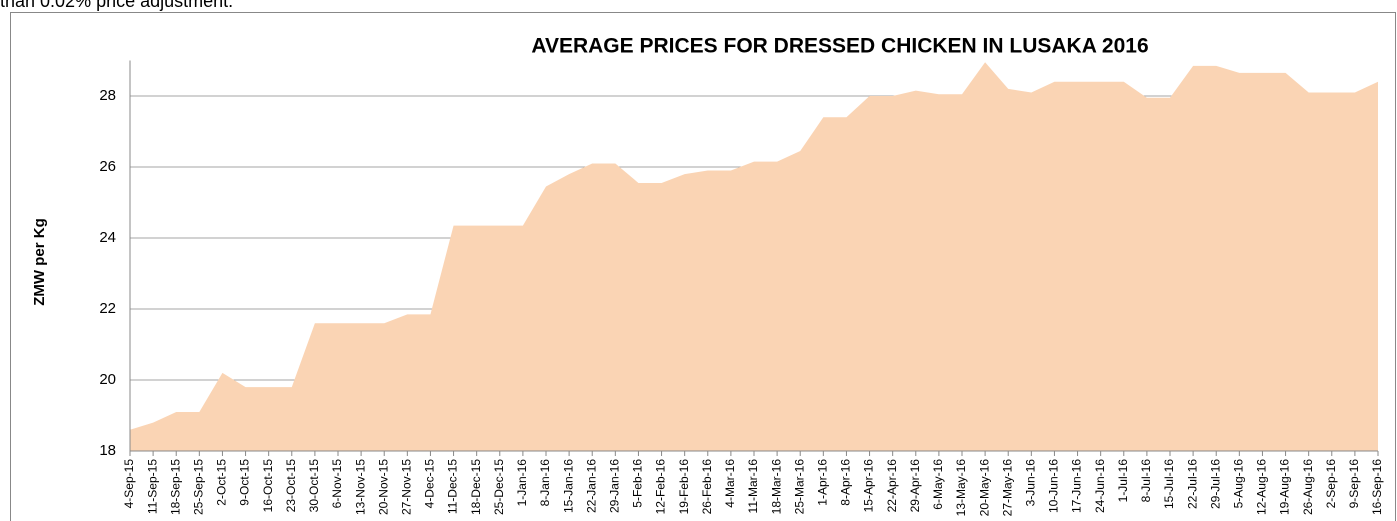 The width and height of the screenshot is (1397, 521). Describe the element at coordinates (337, 484) in the screenshot. I see `x-tick-label: 6-Nov-15` at that location.